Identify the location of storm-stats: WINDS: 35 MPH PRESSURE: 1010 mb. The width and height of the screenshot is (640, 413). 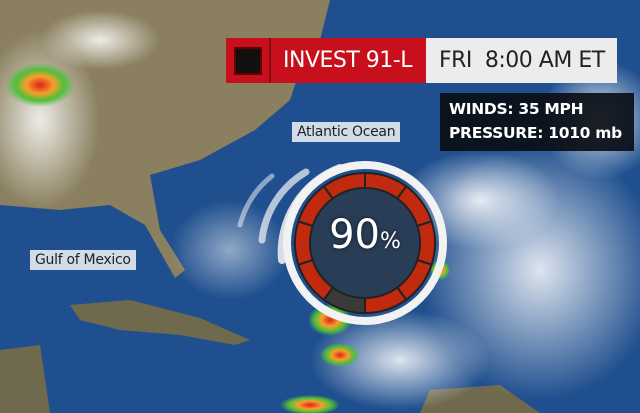
(537, 122).